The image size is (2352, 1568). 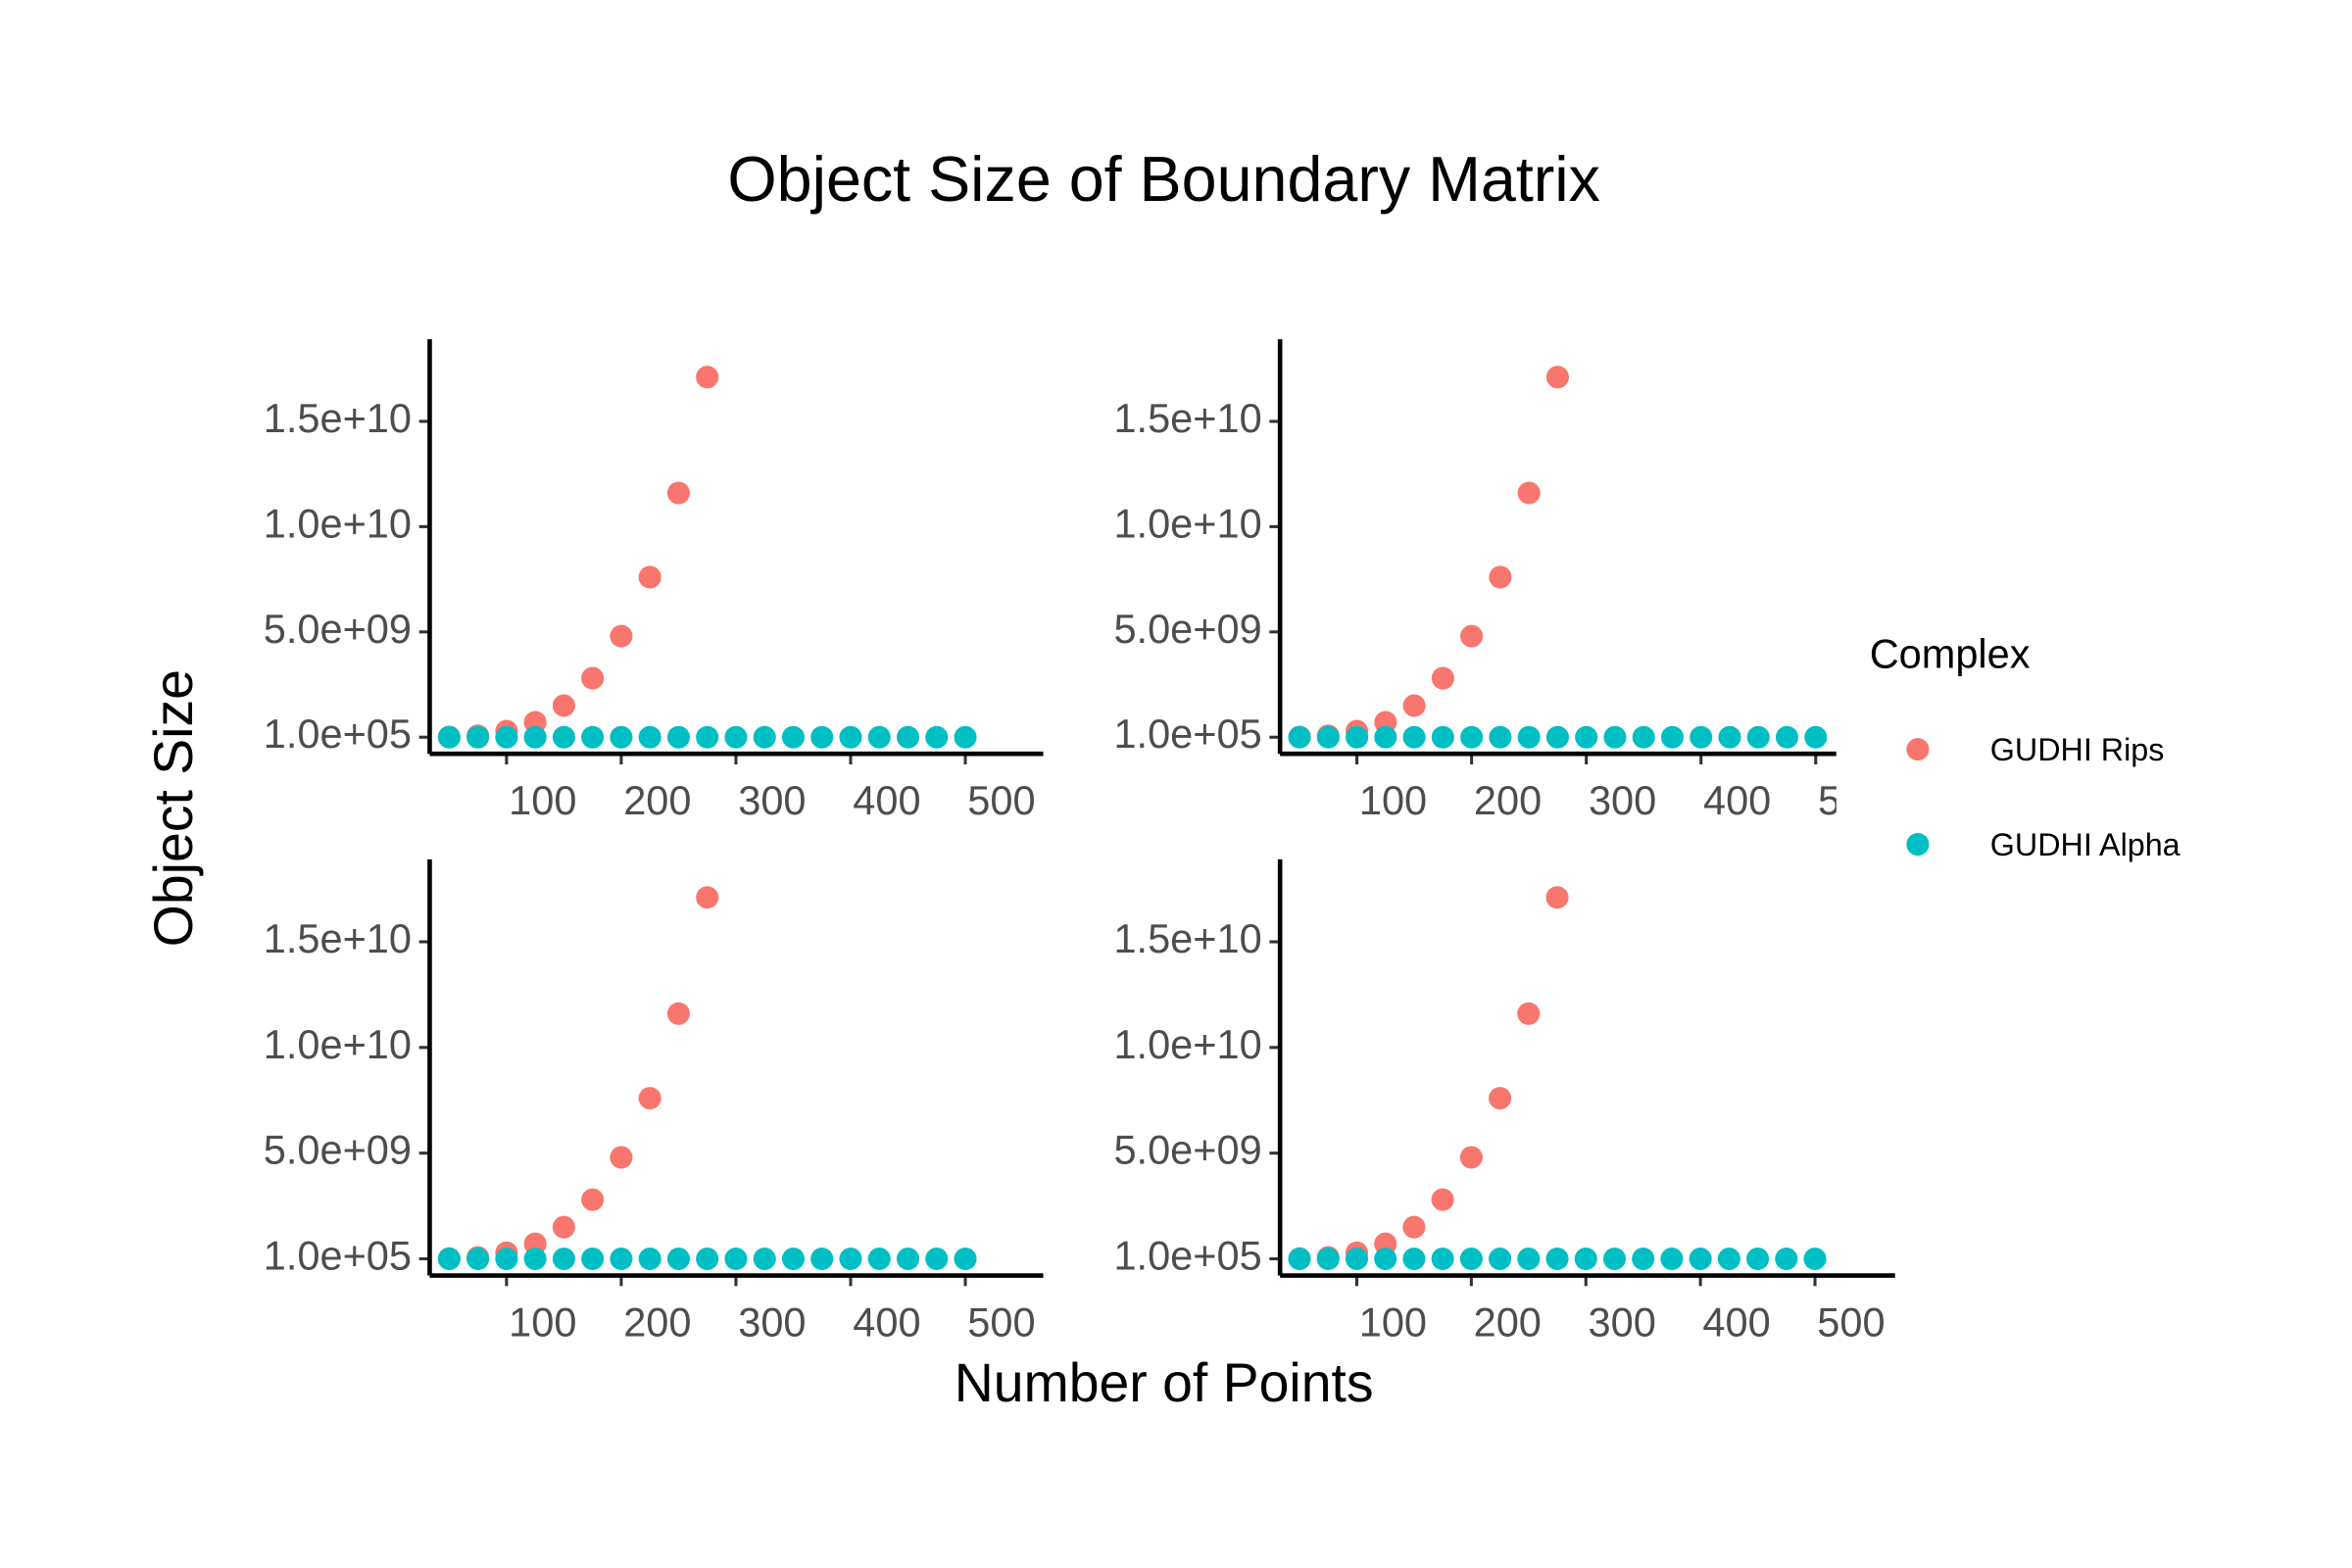 What do you see at coordinates (2077, 749) in the screenshot?
I see `legend-label: GUDHI Rips` at bounding box center [2077, 749].